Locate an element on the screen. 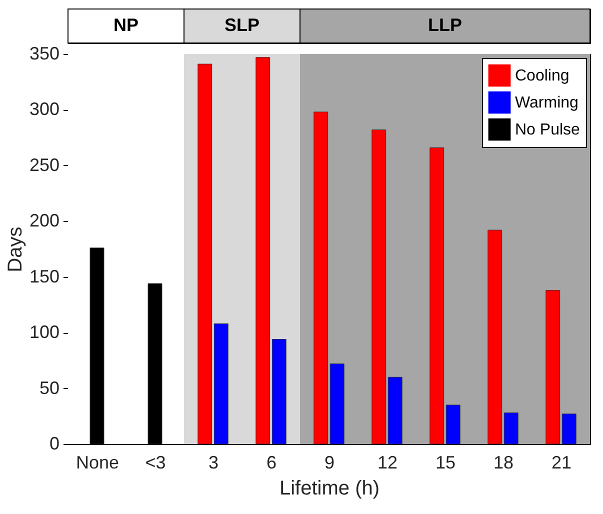 This screenshot has width=603, height=514. y-tick-label: 150 is located at coordinates (44, 276).